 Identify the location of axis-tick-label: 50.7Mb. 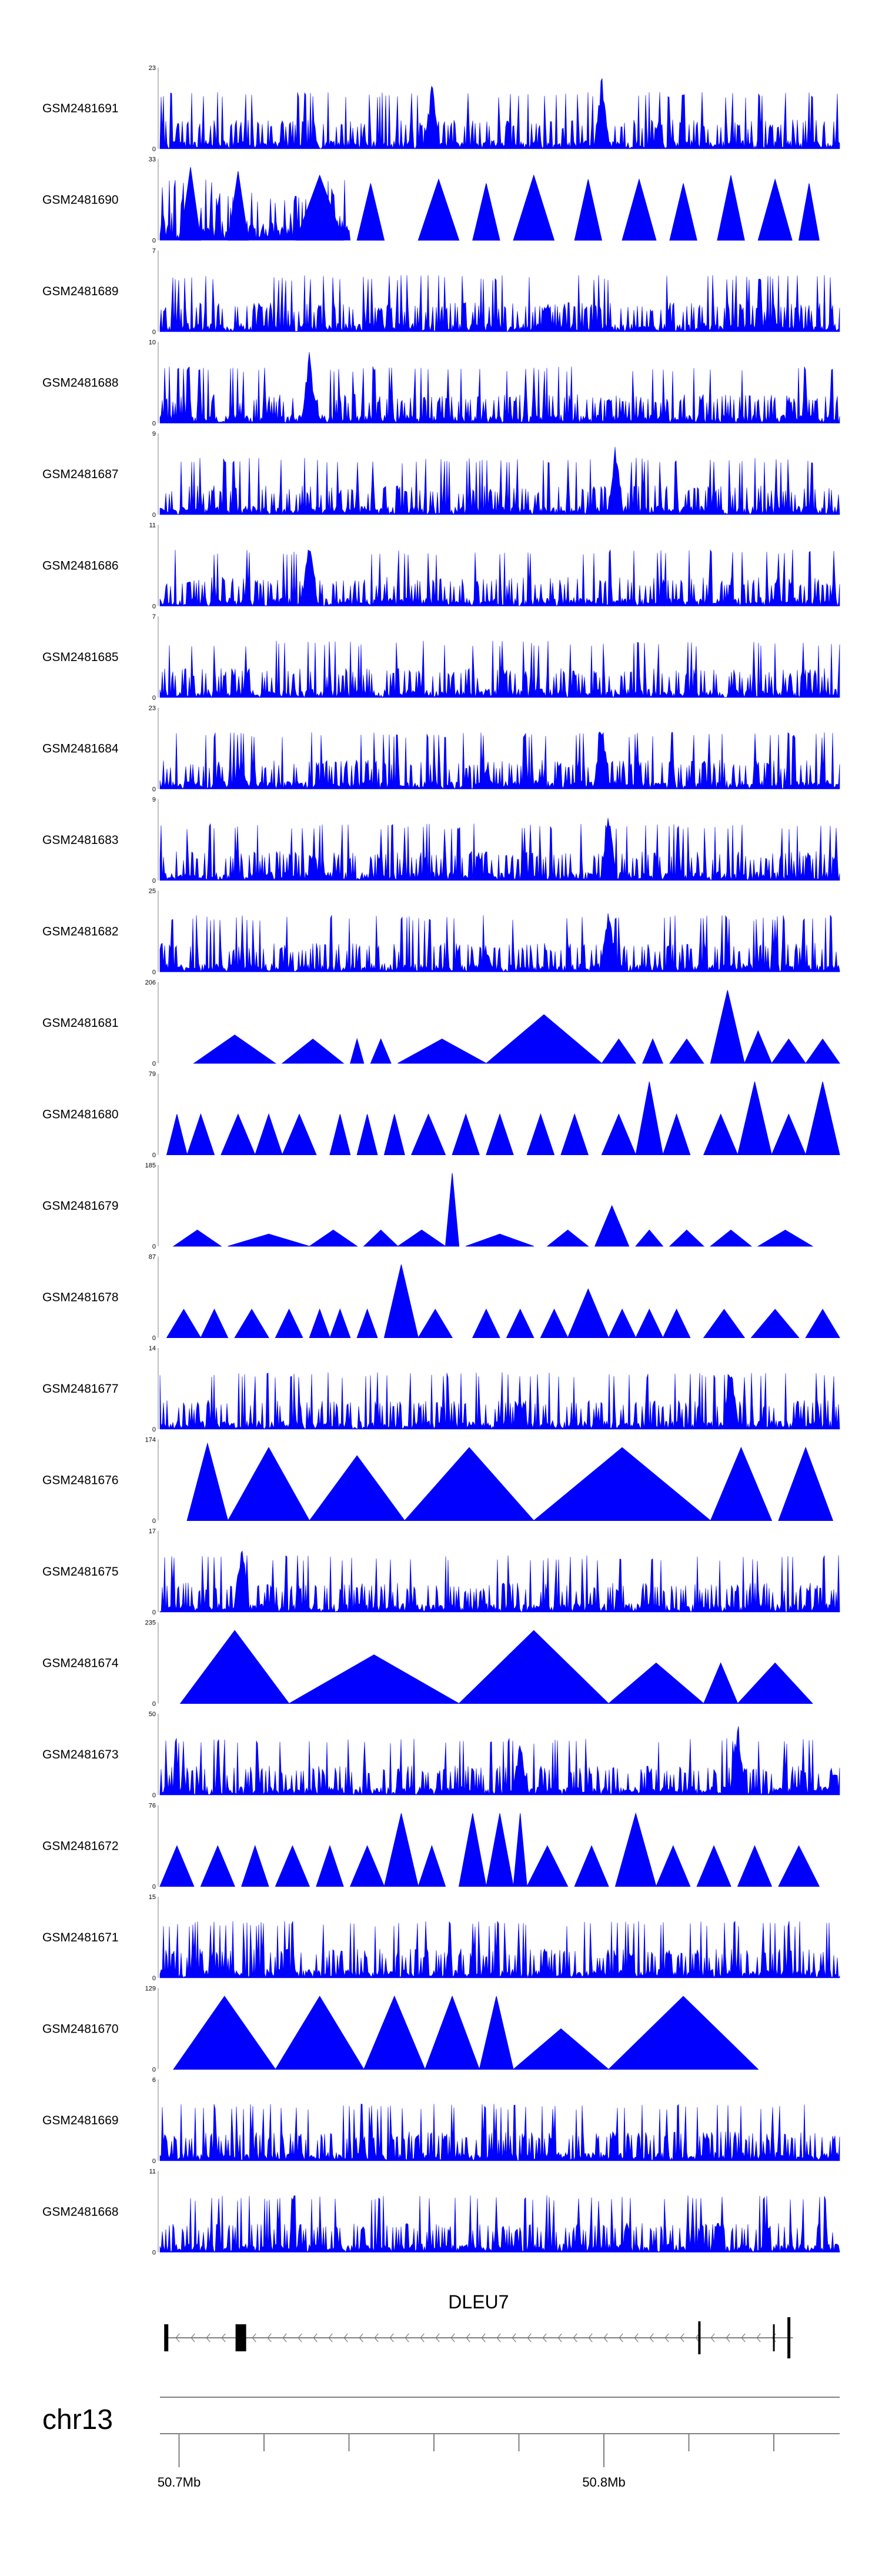
(179, 2482).